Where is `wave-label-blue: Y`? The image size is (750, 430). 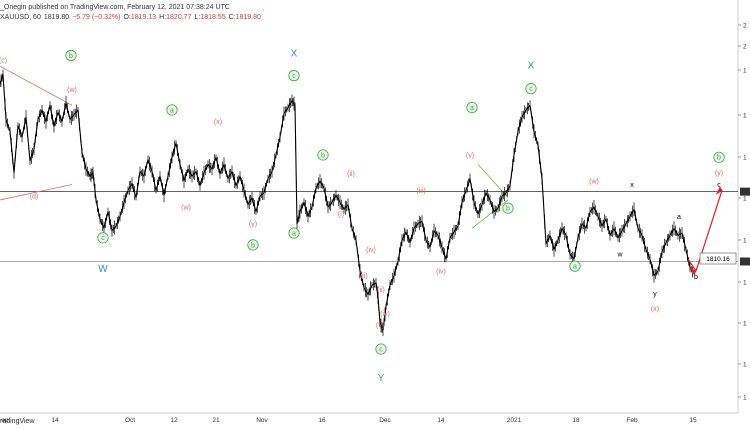
wave-label-blue: Y is located at coordinates (381, 378).